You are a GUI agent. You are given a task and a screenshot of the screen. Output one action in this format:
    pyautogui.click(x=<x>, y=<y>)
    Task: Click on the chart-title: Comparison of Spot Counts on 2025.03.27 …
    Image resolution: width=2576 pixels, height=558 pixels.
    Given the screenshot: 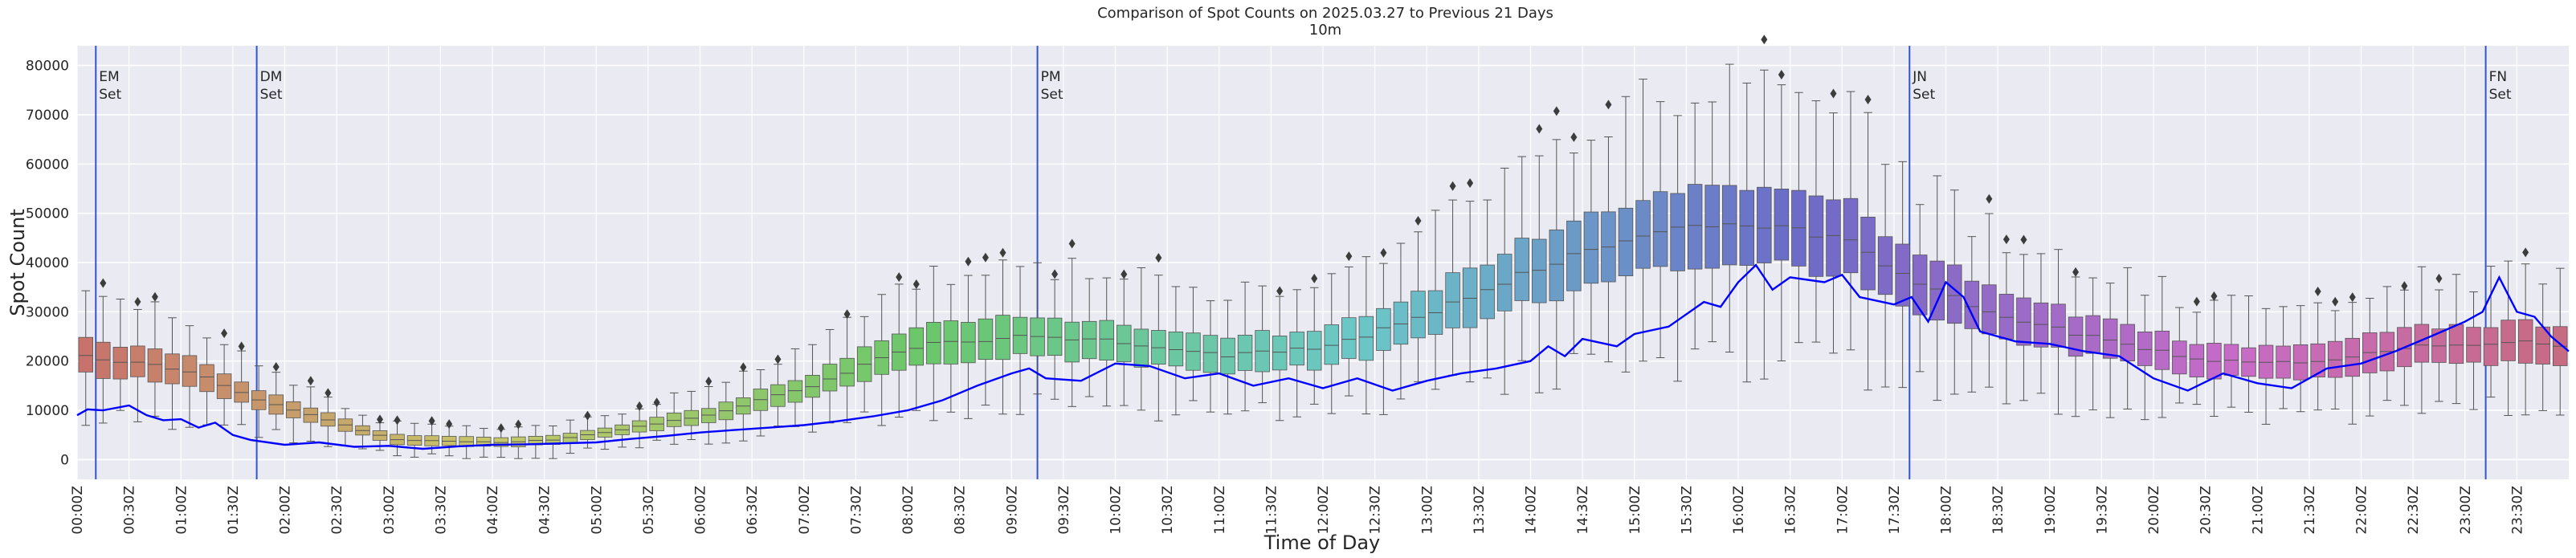 What is the action you would take?
    pyautogui.click(x=1325, y=13)
    